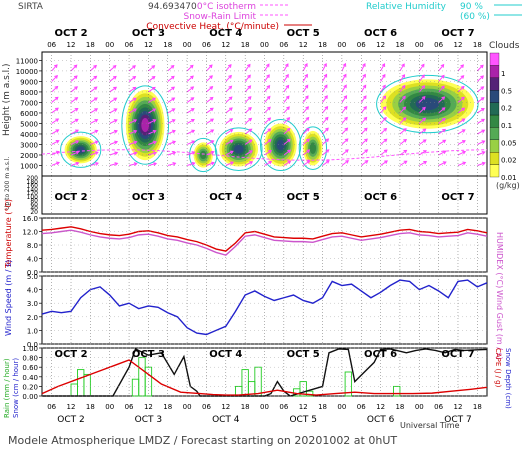 The height and width of the screenshot is (450, 528). I want to click on colorbar-tick-label: 0.05, so click(509, 143).